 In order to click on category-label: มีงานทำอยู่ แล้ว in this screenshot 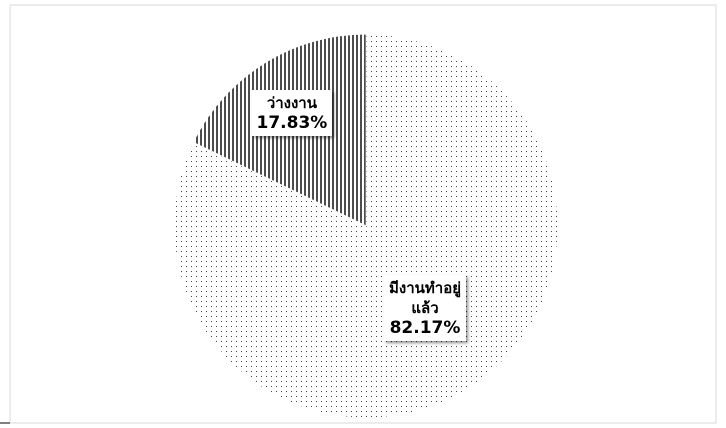, I will do `click(425, 298)`.